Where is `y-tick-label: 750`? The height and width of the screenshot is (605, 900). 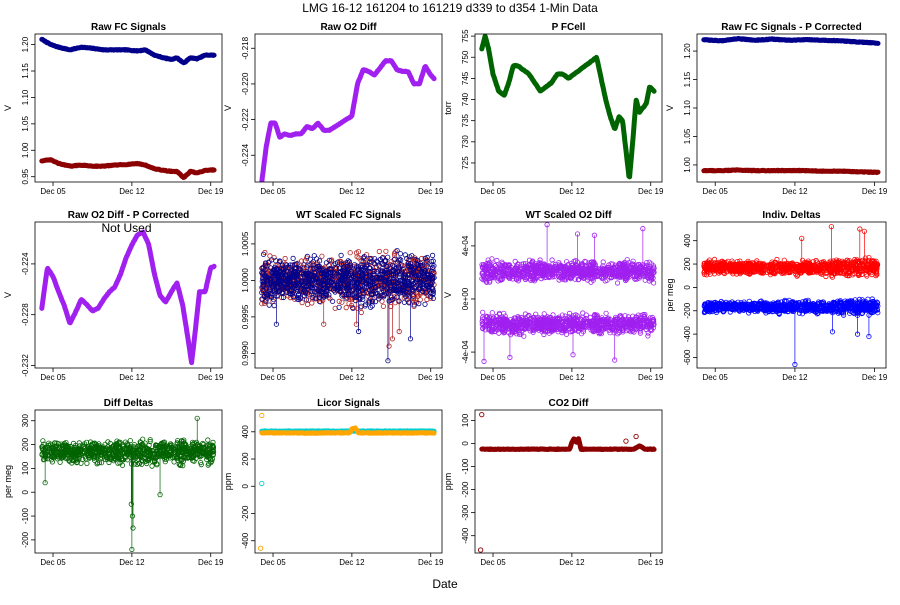 y-tick-label: 750 is located at coordinates (465, 57).